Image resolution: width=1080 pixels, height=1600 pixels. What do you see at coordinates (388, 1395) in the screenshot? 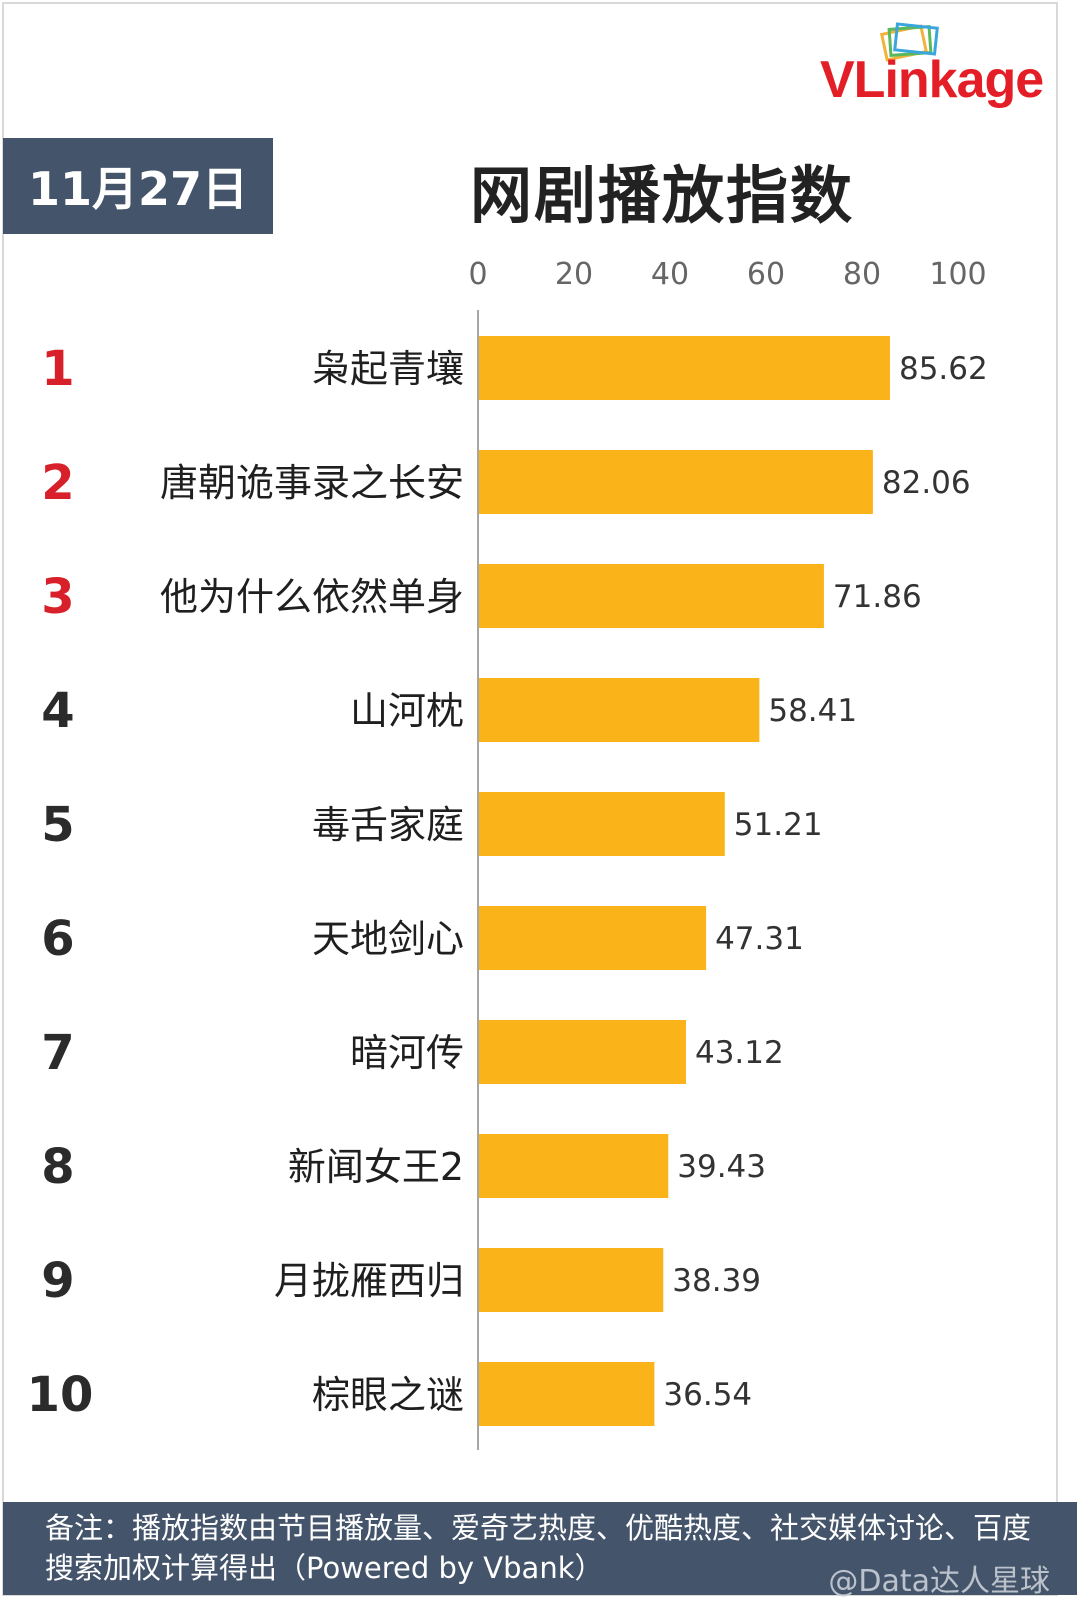
I see `category-label: 棕眼之谜` at bounding box center [388, 1395].